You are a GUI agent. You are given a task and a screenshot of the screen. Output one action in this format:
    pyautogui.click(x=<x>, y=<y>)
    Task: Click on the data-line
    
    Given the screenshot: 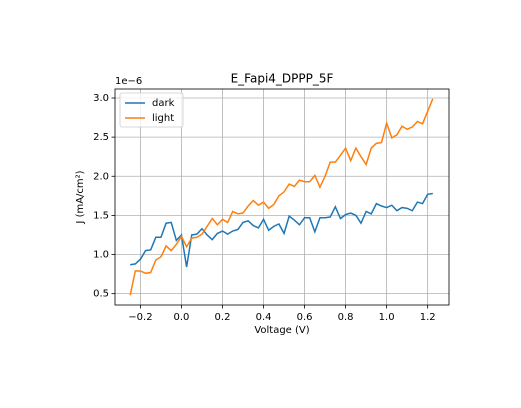 What is the action you would take?
    pyautogui.click(x=281, y=230)
    